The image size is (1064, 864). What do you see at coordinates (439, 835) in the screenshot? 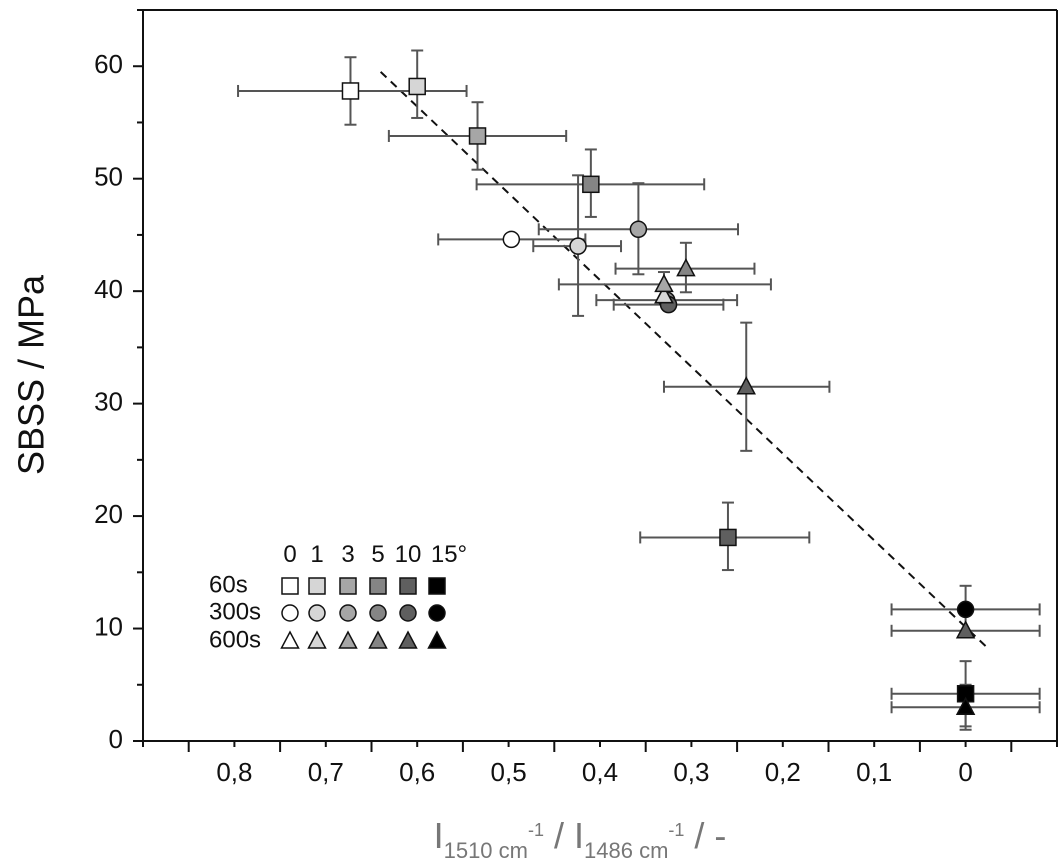
I see `x-title-part: I` at bounding box center [439, 835].